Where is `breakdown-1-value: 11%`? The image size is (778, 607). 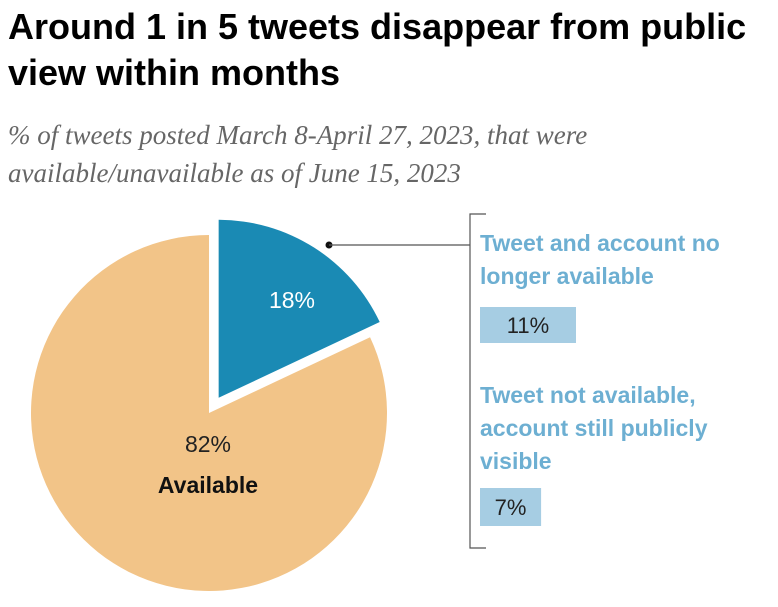 breakdown-1-value: 11% is located at coordinates (528, 325).